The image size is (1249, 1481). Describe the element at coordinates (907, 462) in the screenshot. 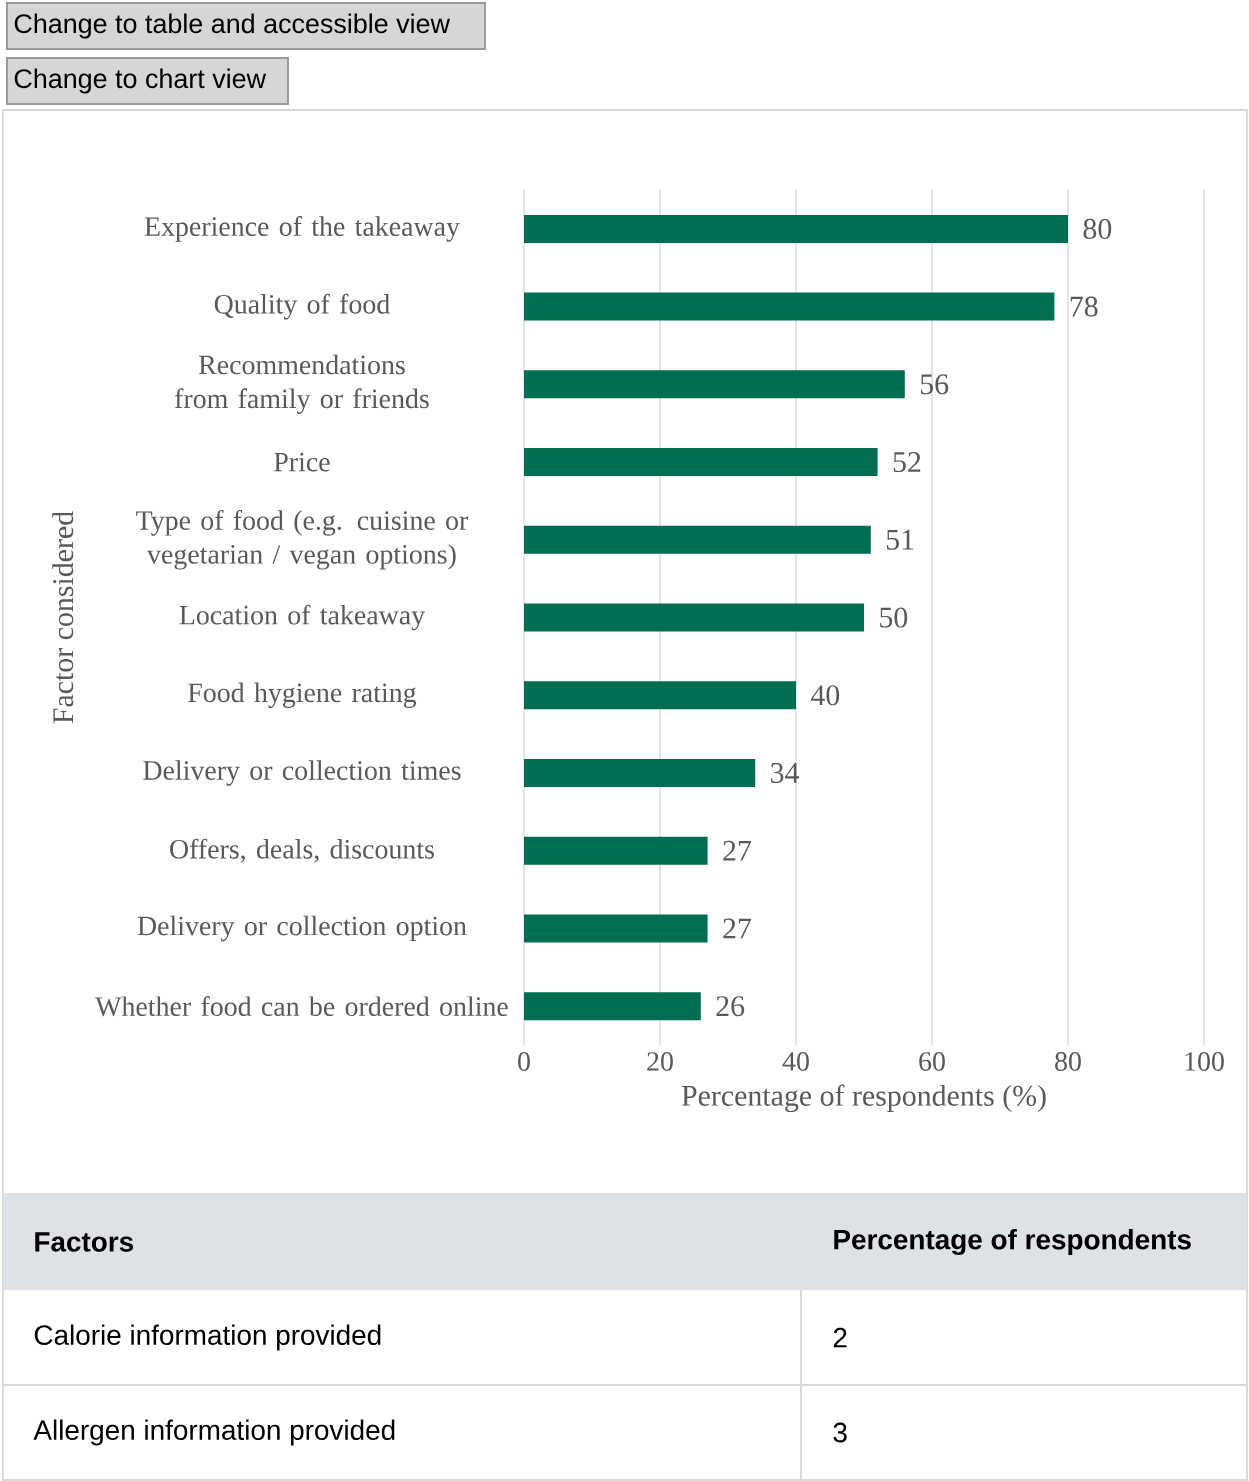

I see `data-label: 52` at that location.